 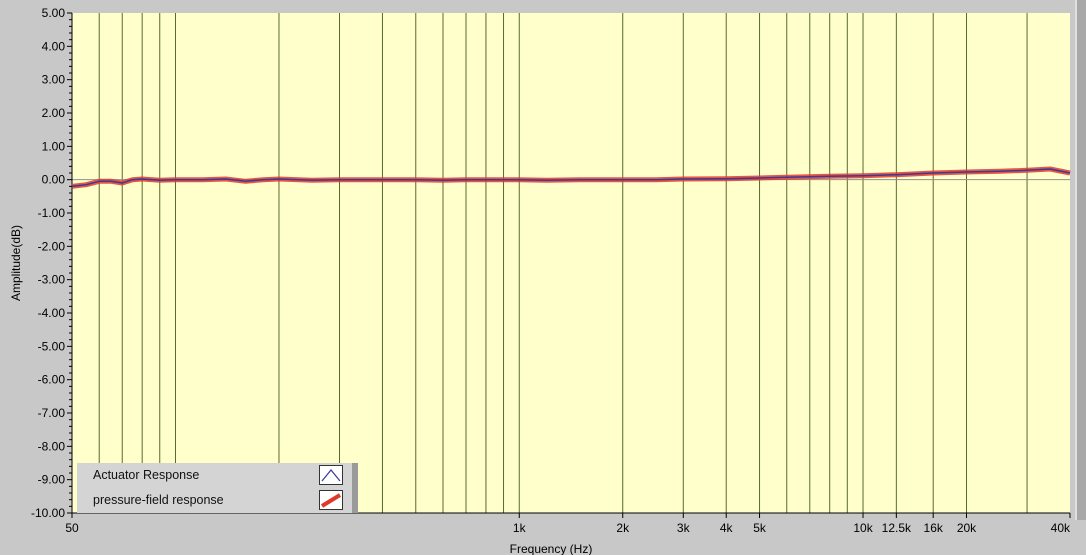 I want to click on y-tick-label: -5.00, so click(x=52, y=346).